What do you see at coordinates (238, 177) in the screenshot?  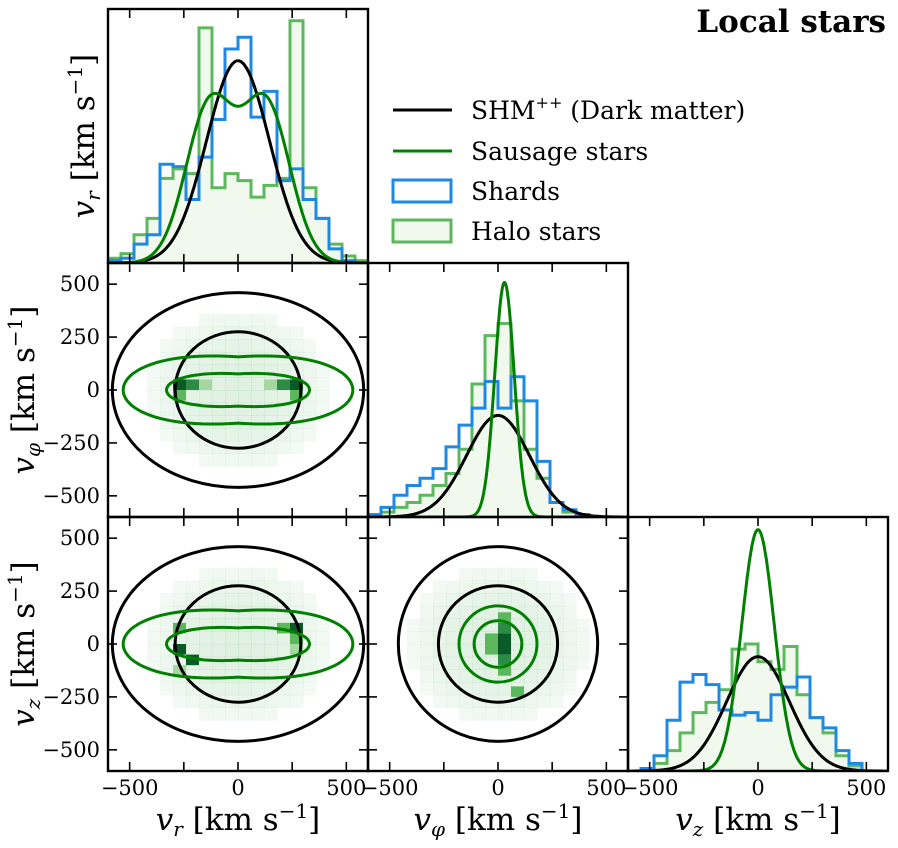 I see `sausage-curve` at bounding box center [238, 177].